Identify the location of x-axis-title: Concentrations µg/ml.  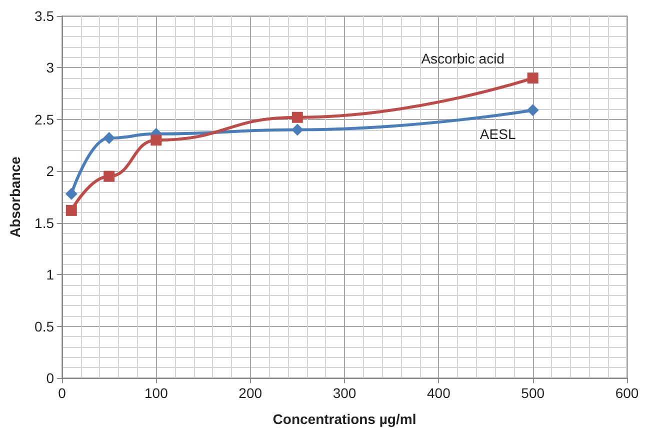
(344, 419).